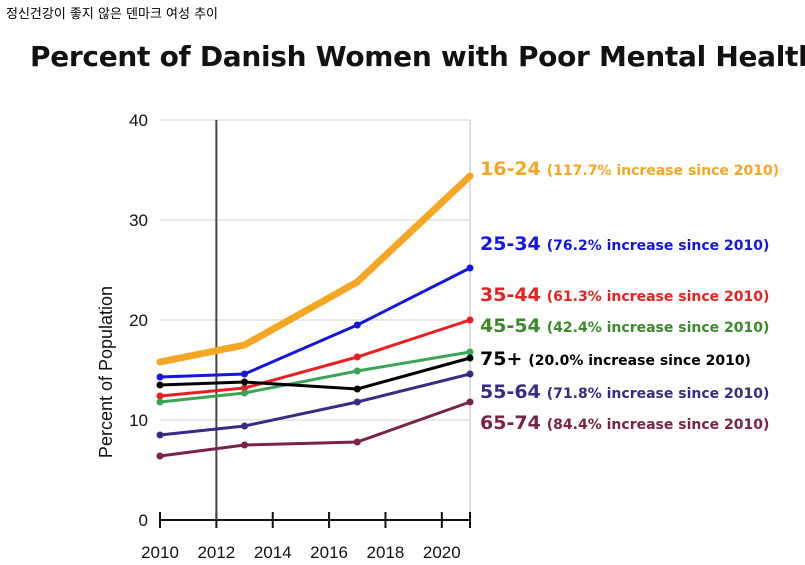 The height and width of the screenshot is (565, 805). I want to click on data-point-25-34-2021, so click(470, 268).